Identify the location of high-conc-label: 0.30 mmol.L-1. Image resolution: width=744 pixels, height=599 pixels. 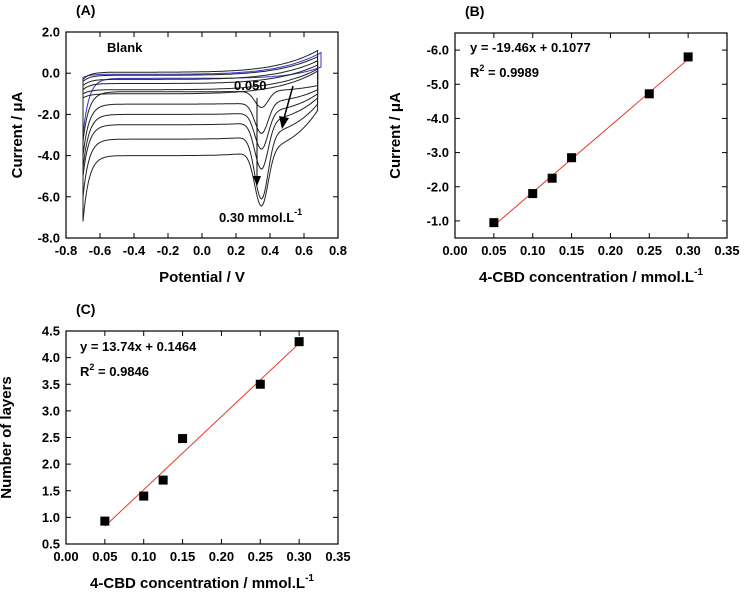
(260, 216).